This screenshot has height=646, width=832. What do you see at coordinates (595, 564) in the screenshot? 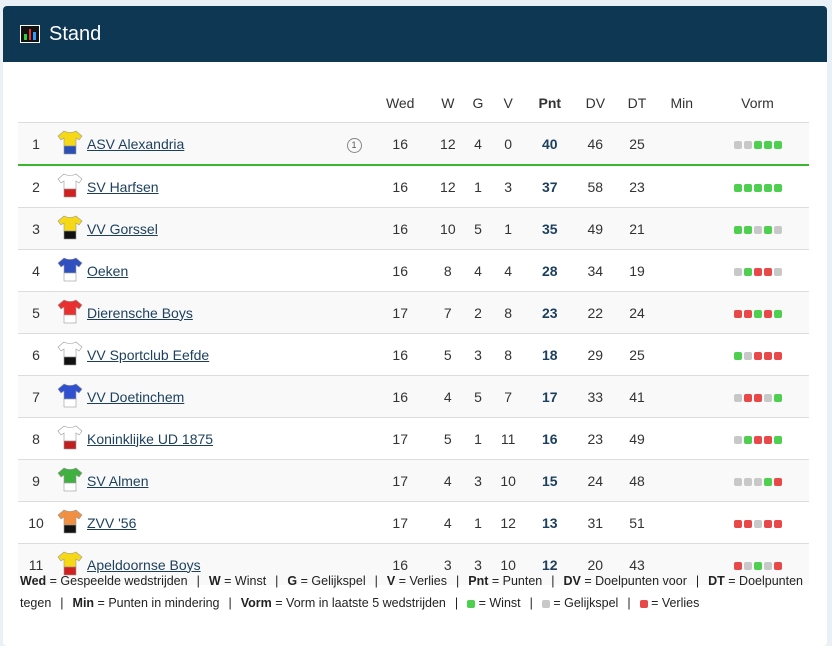
I see `cell-dv: 20` at bounding box center [595, 564].